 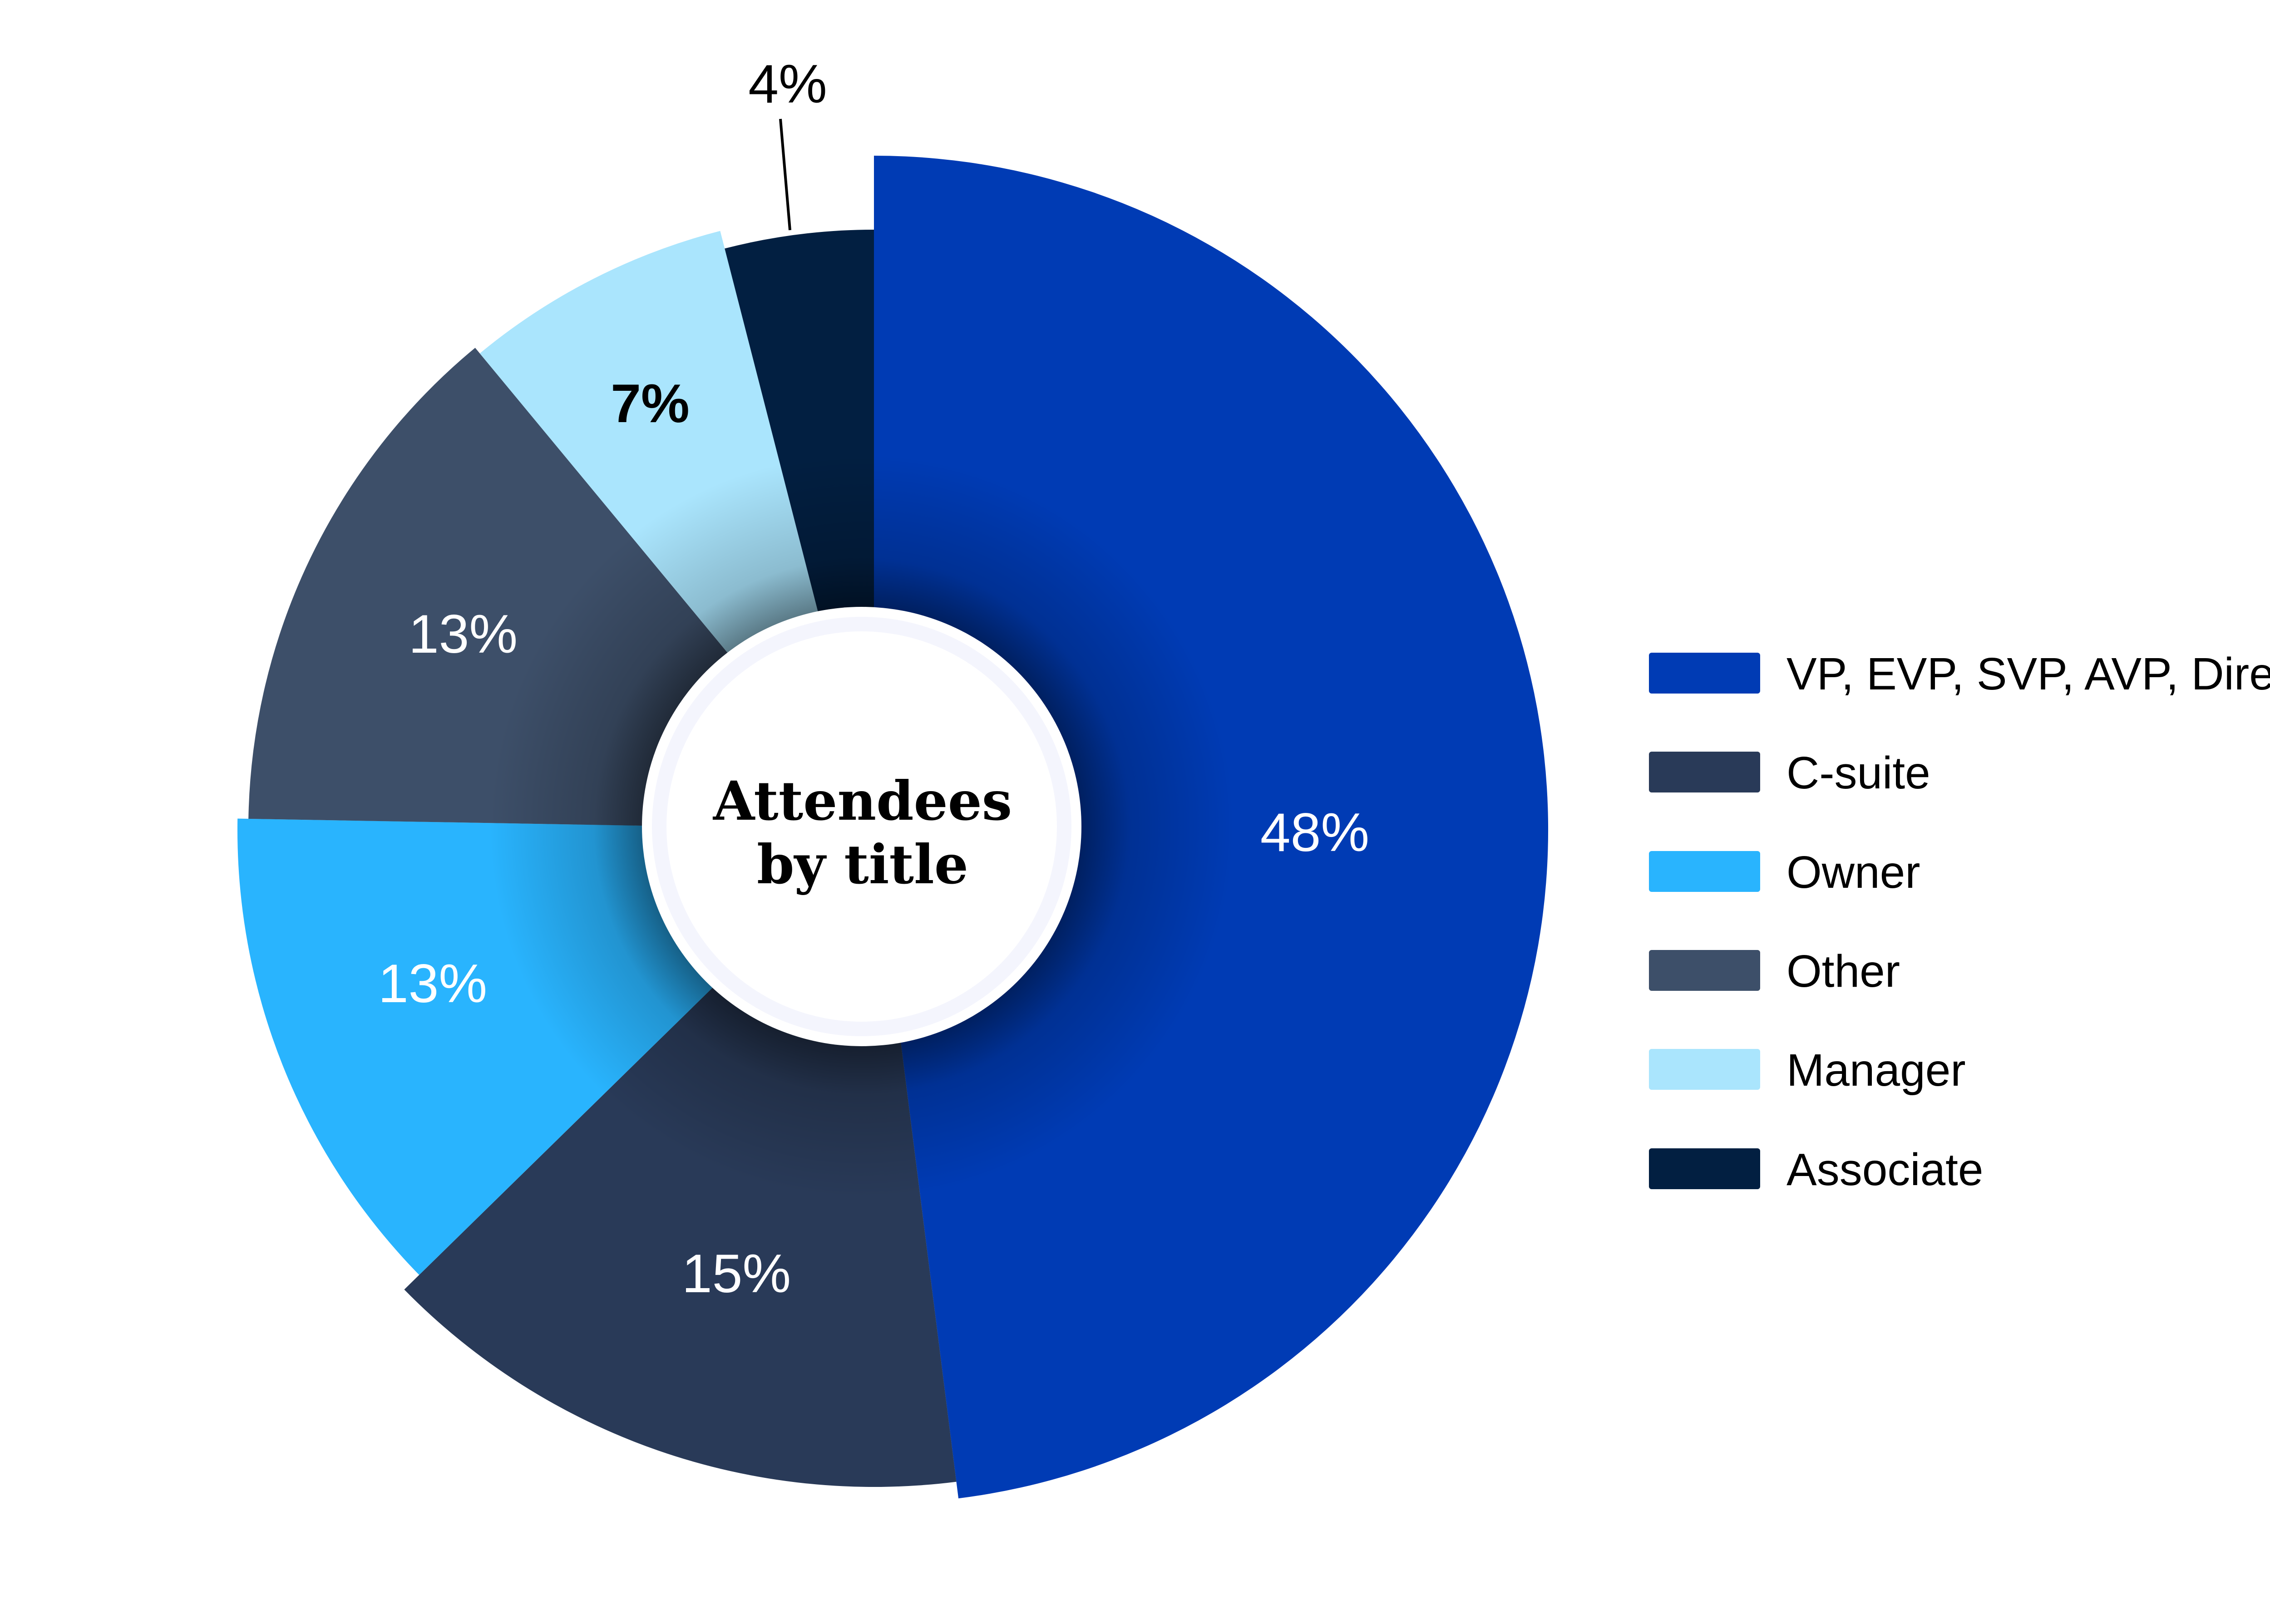 I want to click on slice-value-label: 4%, so click(x=787, y=84).